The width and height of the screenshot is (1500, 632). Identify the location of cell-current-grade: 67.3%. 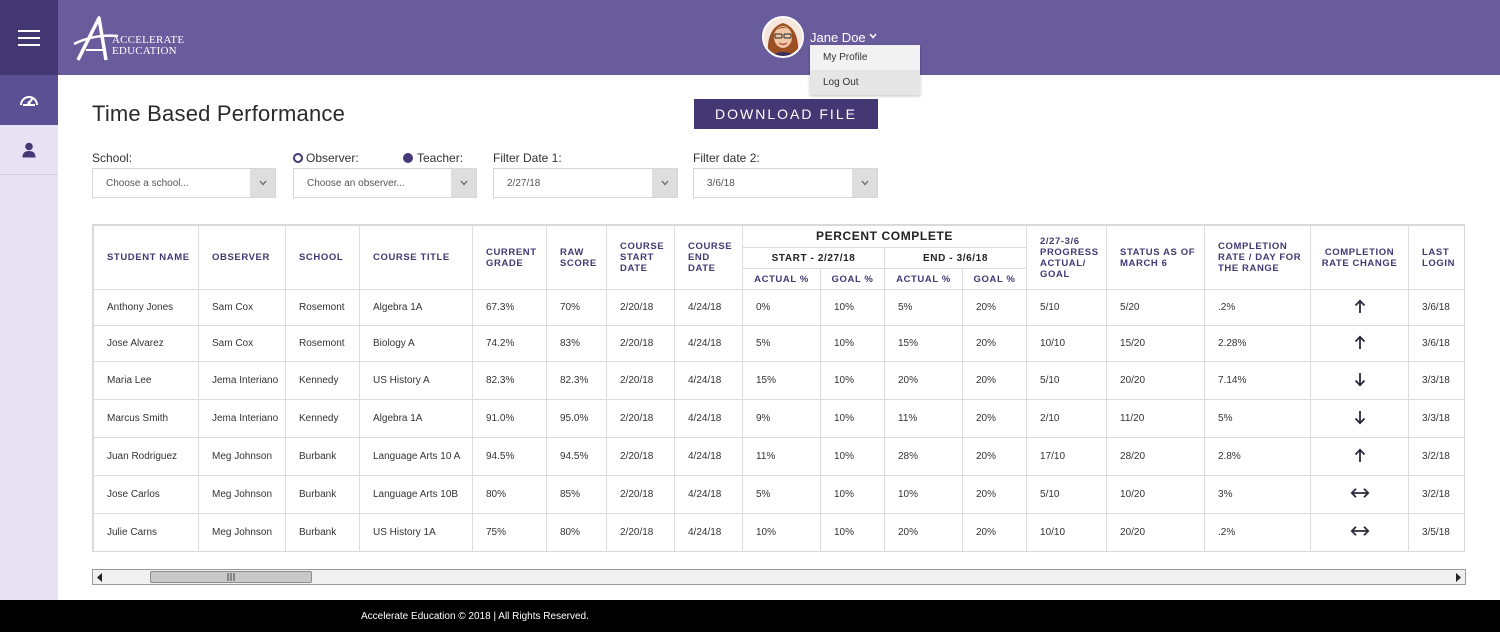
(509, 307).